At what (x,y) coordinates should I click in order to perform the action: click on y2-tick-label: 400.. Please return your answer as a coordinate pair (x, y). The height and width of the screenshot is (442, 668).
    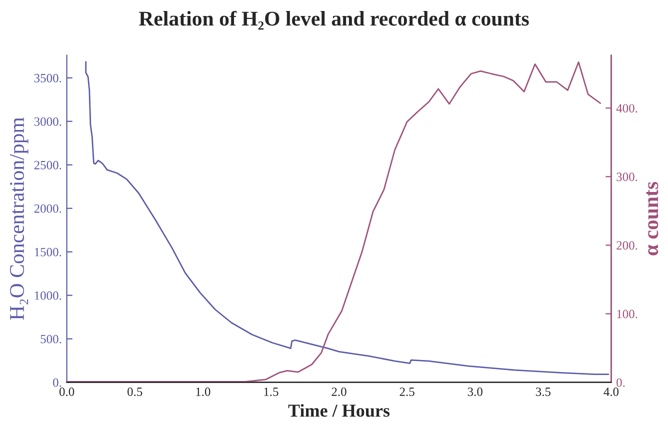
    Looking at the image, I should click on (627, 108).